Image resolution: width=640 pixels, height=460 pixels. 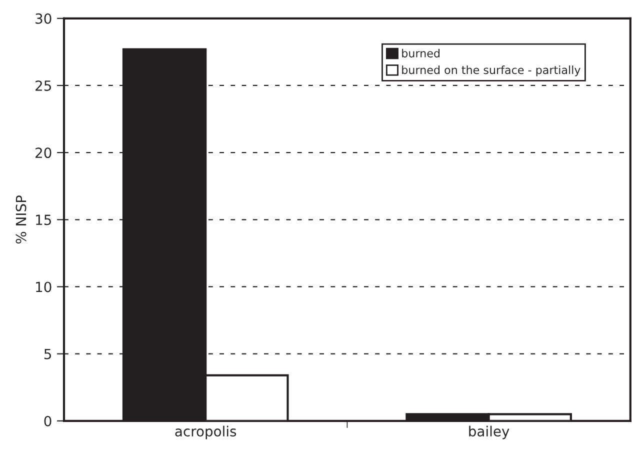 What do you see at coordinates (421, 53) in the screenshot?
I see `legend-label: burned` at bounding box center [421, 53].